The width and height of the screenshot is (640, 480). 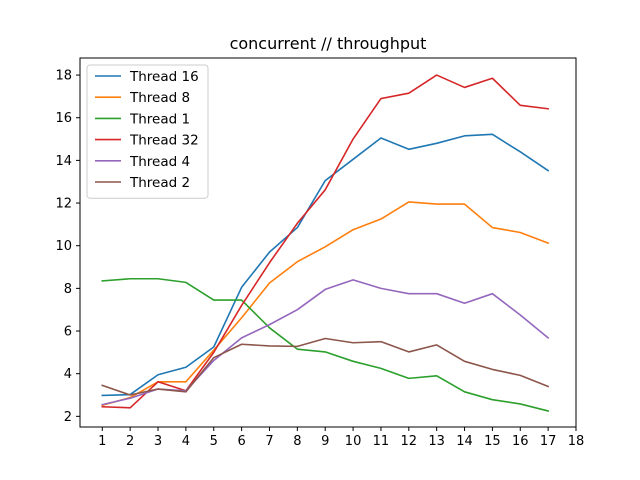 What do you see at coordinates (68, 289) in the screenshot?
I see `y-tick-label: 8` at bounding box center [68, 289].